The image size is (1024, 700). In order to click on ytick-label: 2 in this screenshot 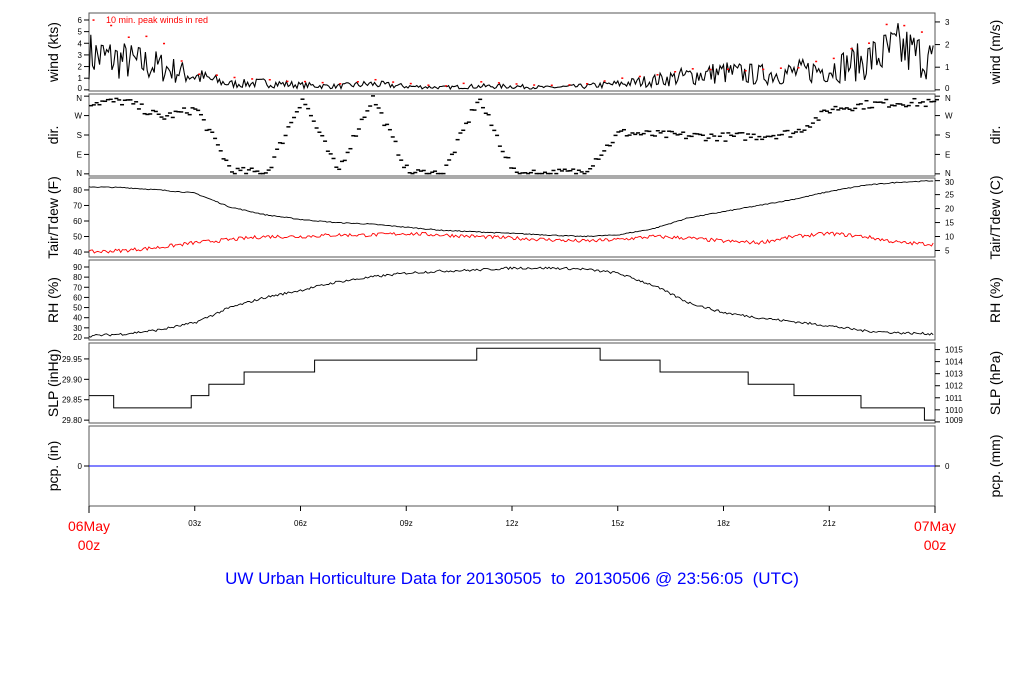, I will do `click(80, 67)`.